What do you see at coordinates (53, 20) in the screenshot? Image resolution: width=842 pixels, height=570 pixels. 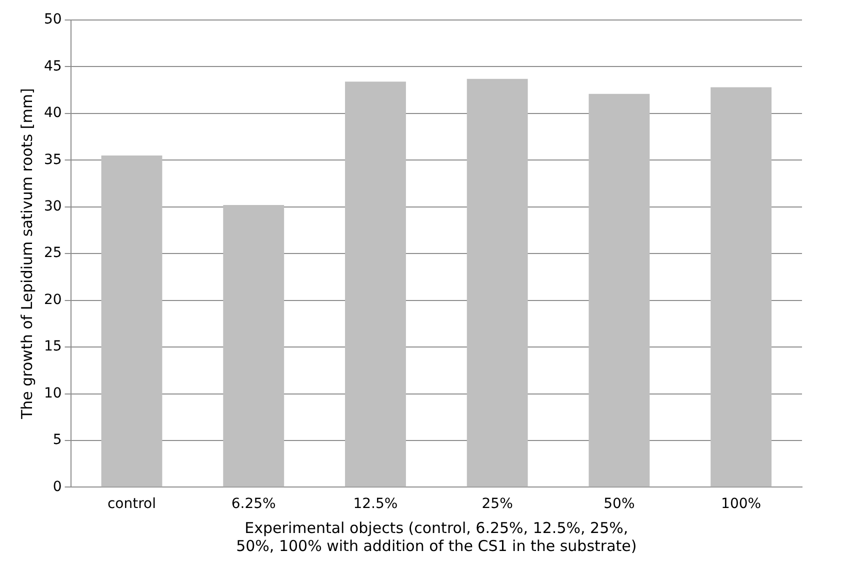 I see `y-tick-label: 50` at bounding box center [53, 20].